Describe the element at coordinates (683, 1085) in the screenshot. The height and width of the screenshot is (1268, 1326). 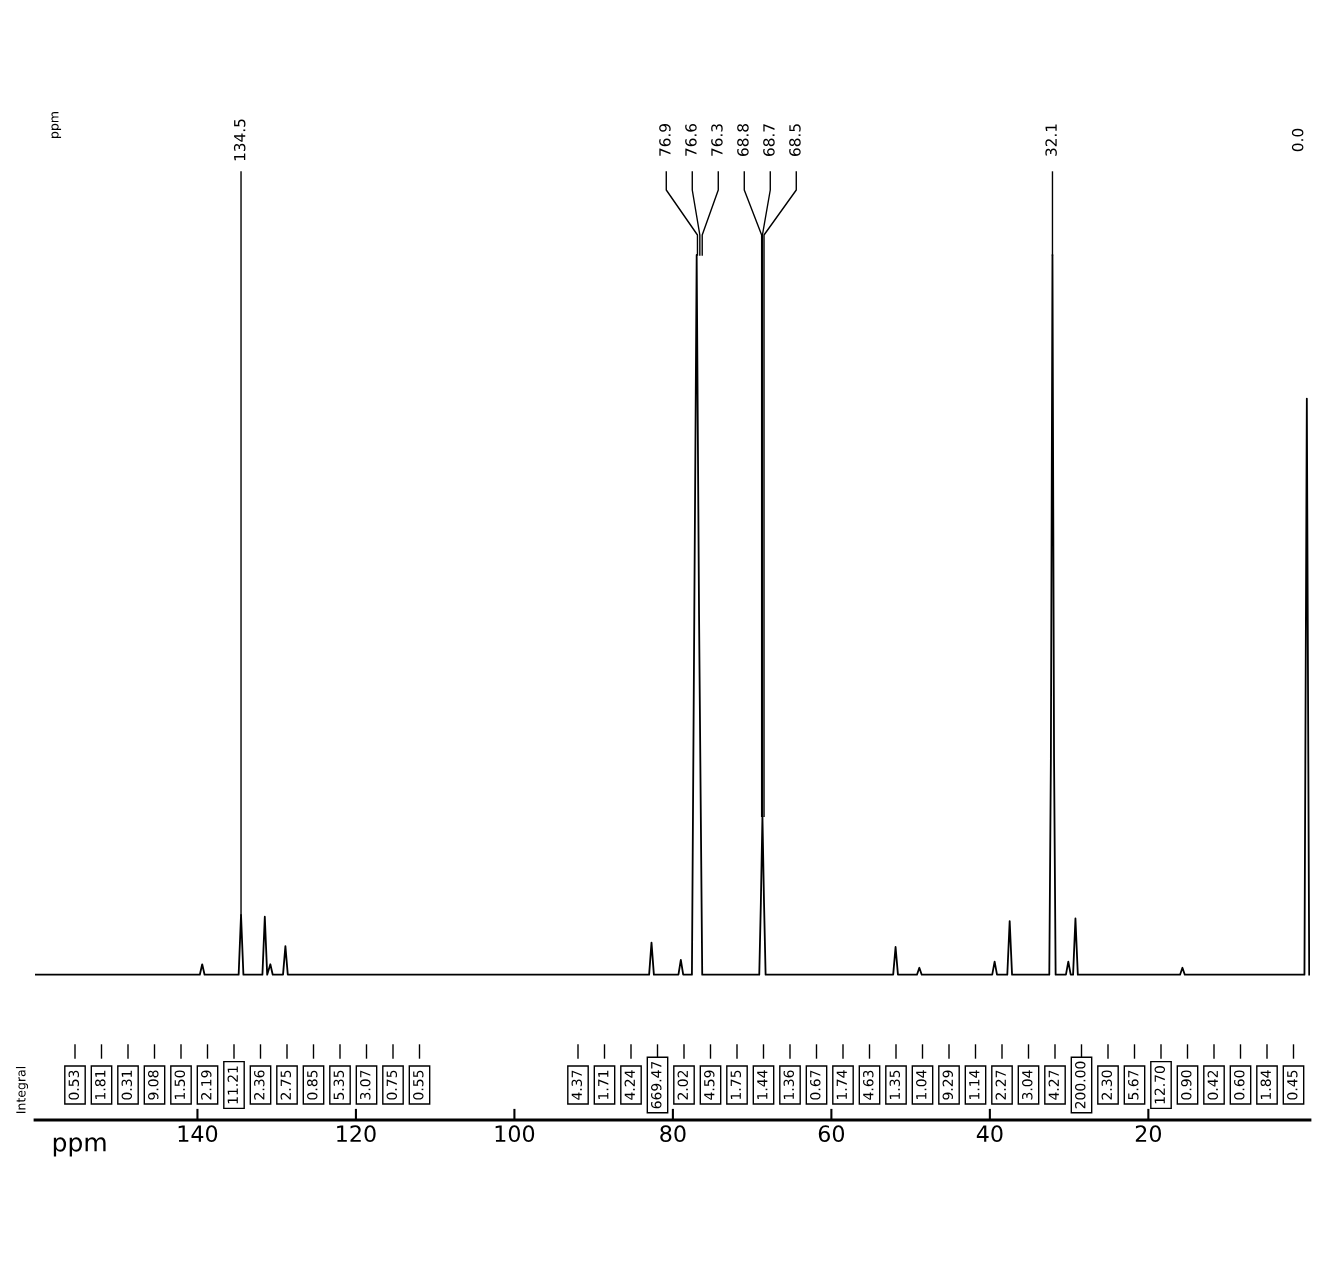
I see `annotation: 2.02` at that location.